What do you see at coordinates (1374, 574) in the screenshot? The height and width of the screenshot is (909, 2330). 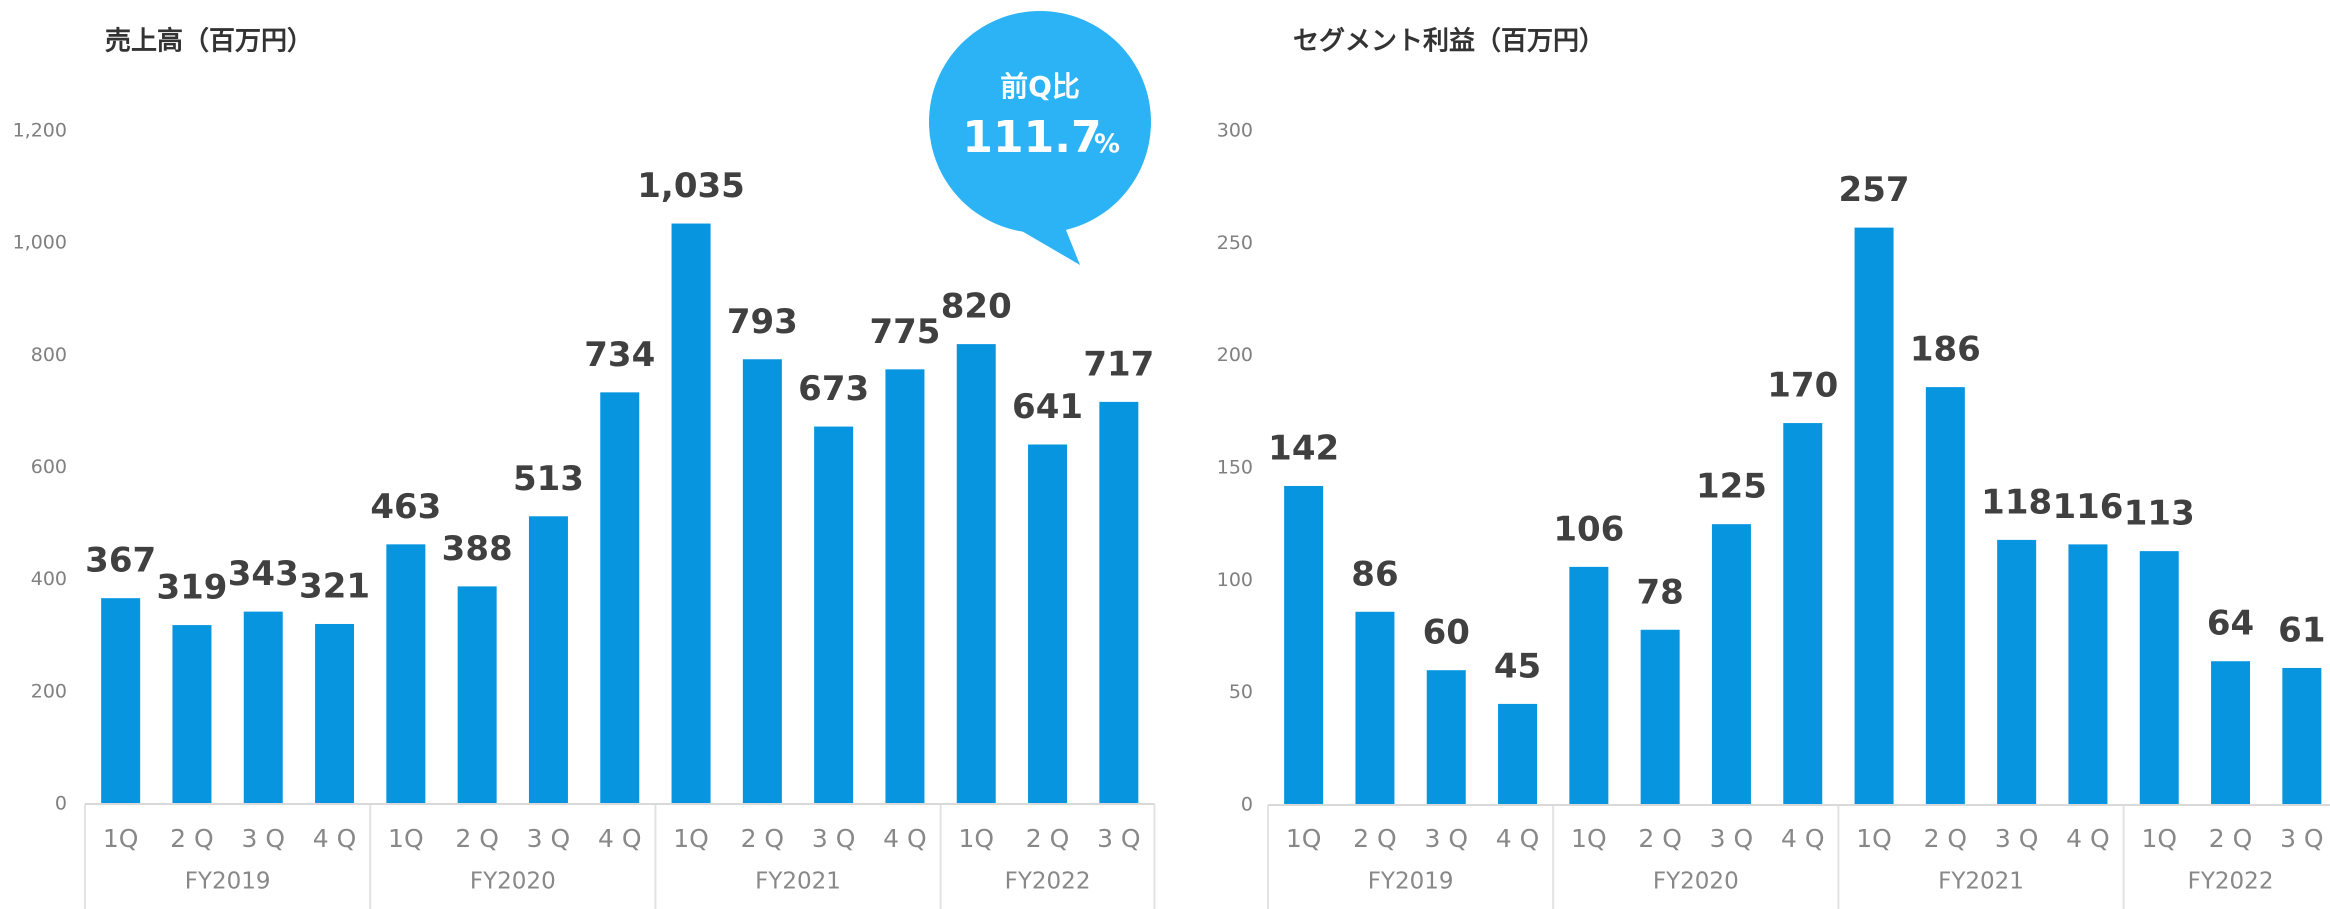 I see `value-label: 86` at bounding box center [1374, 574].